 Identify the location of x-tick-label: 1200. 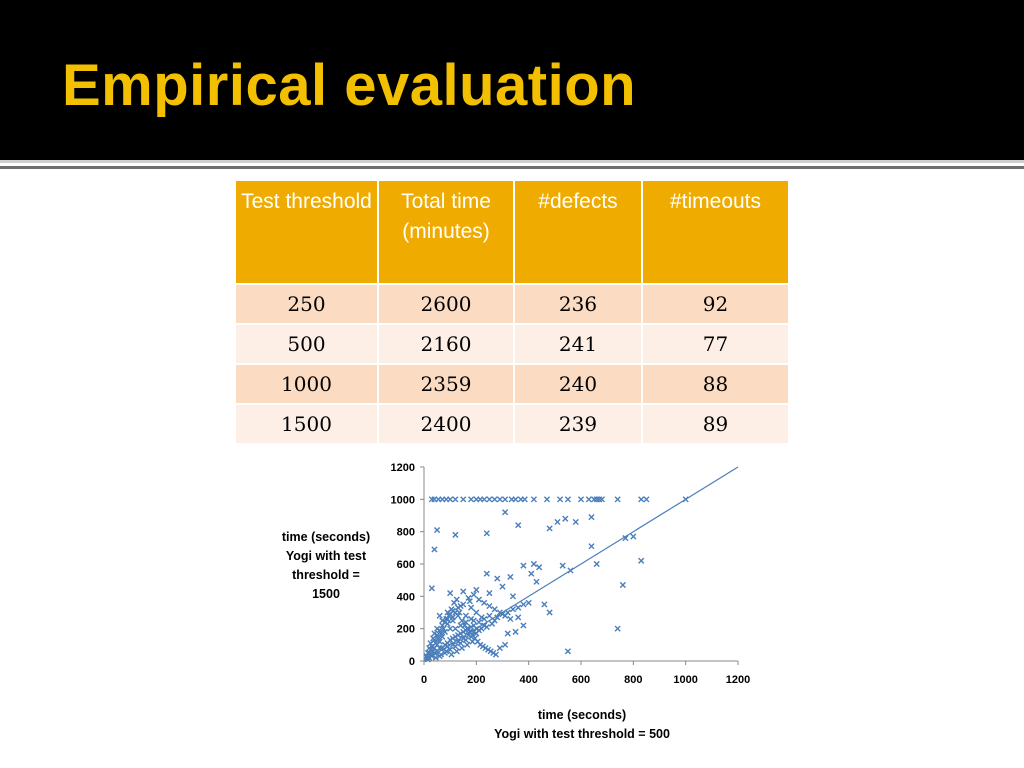
(738, 680).